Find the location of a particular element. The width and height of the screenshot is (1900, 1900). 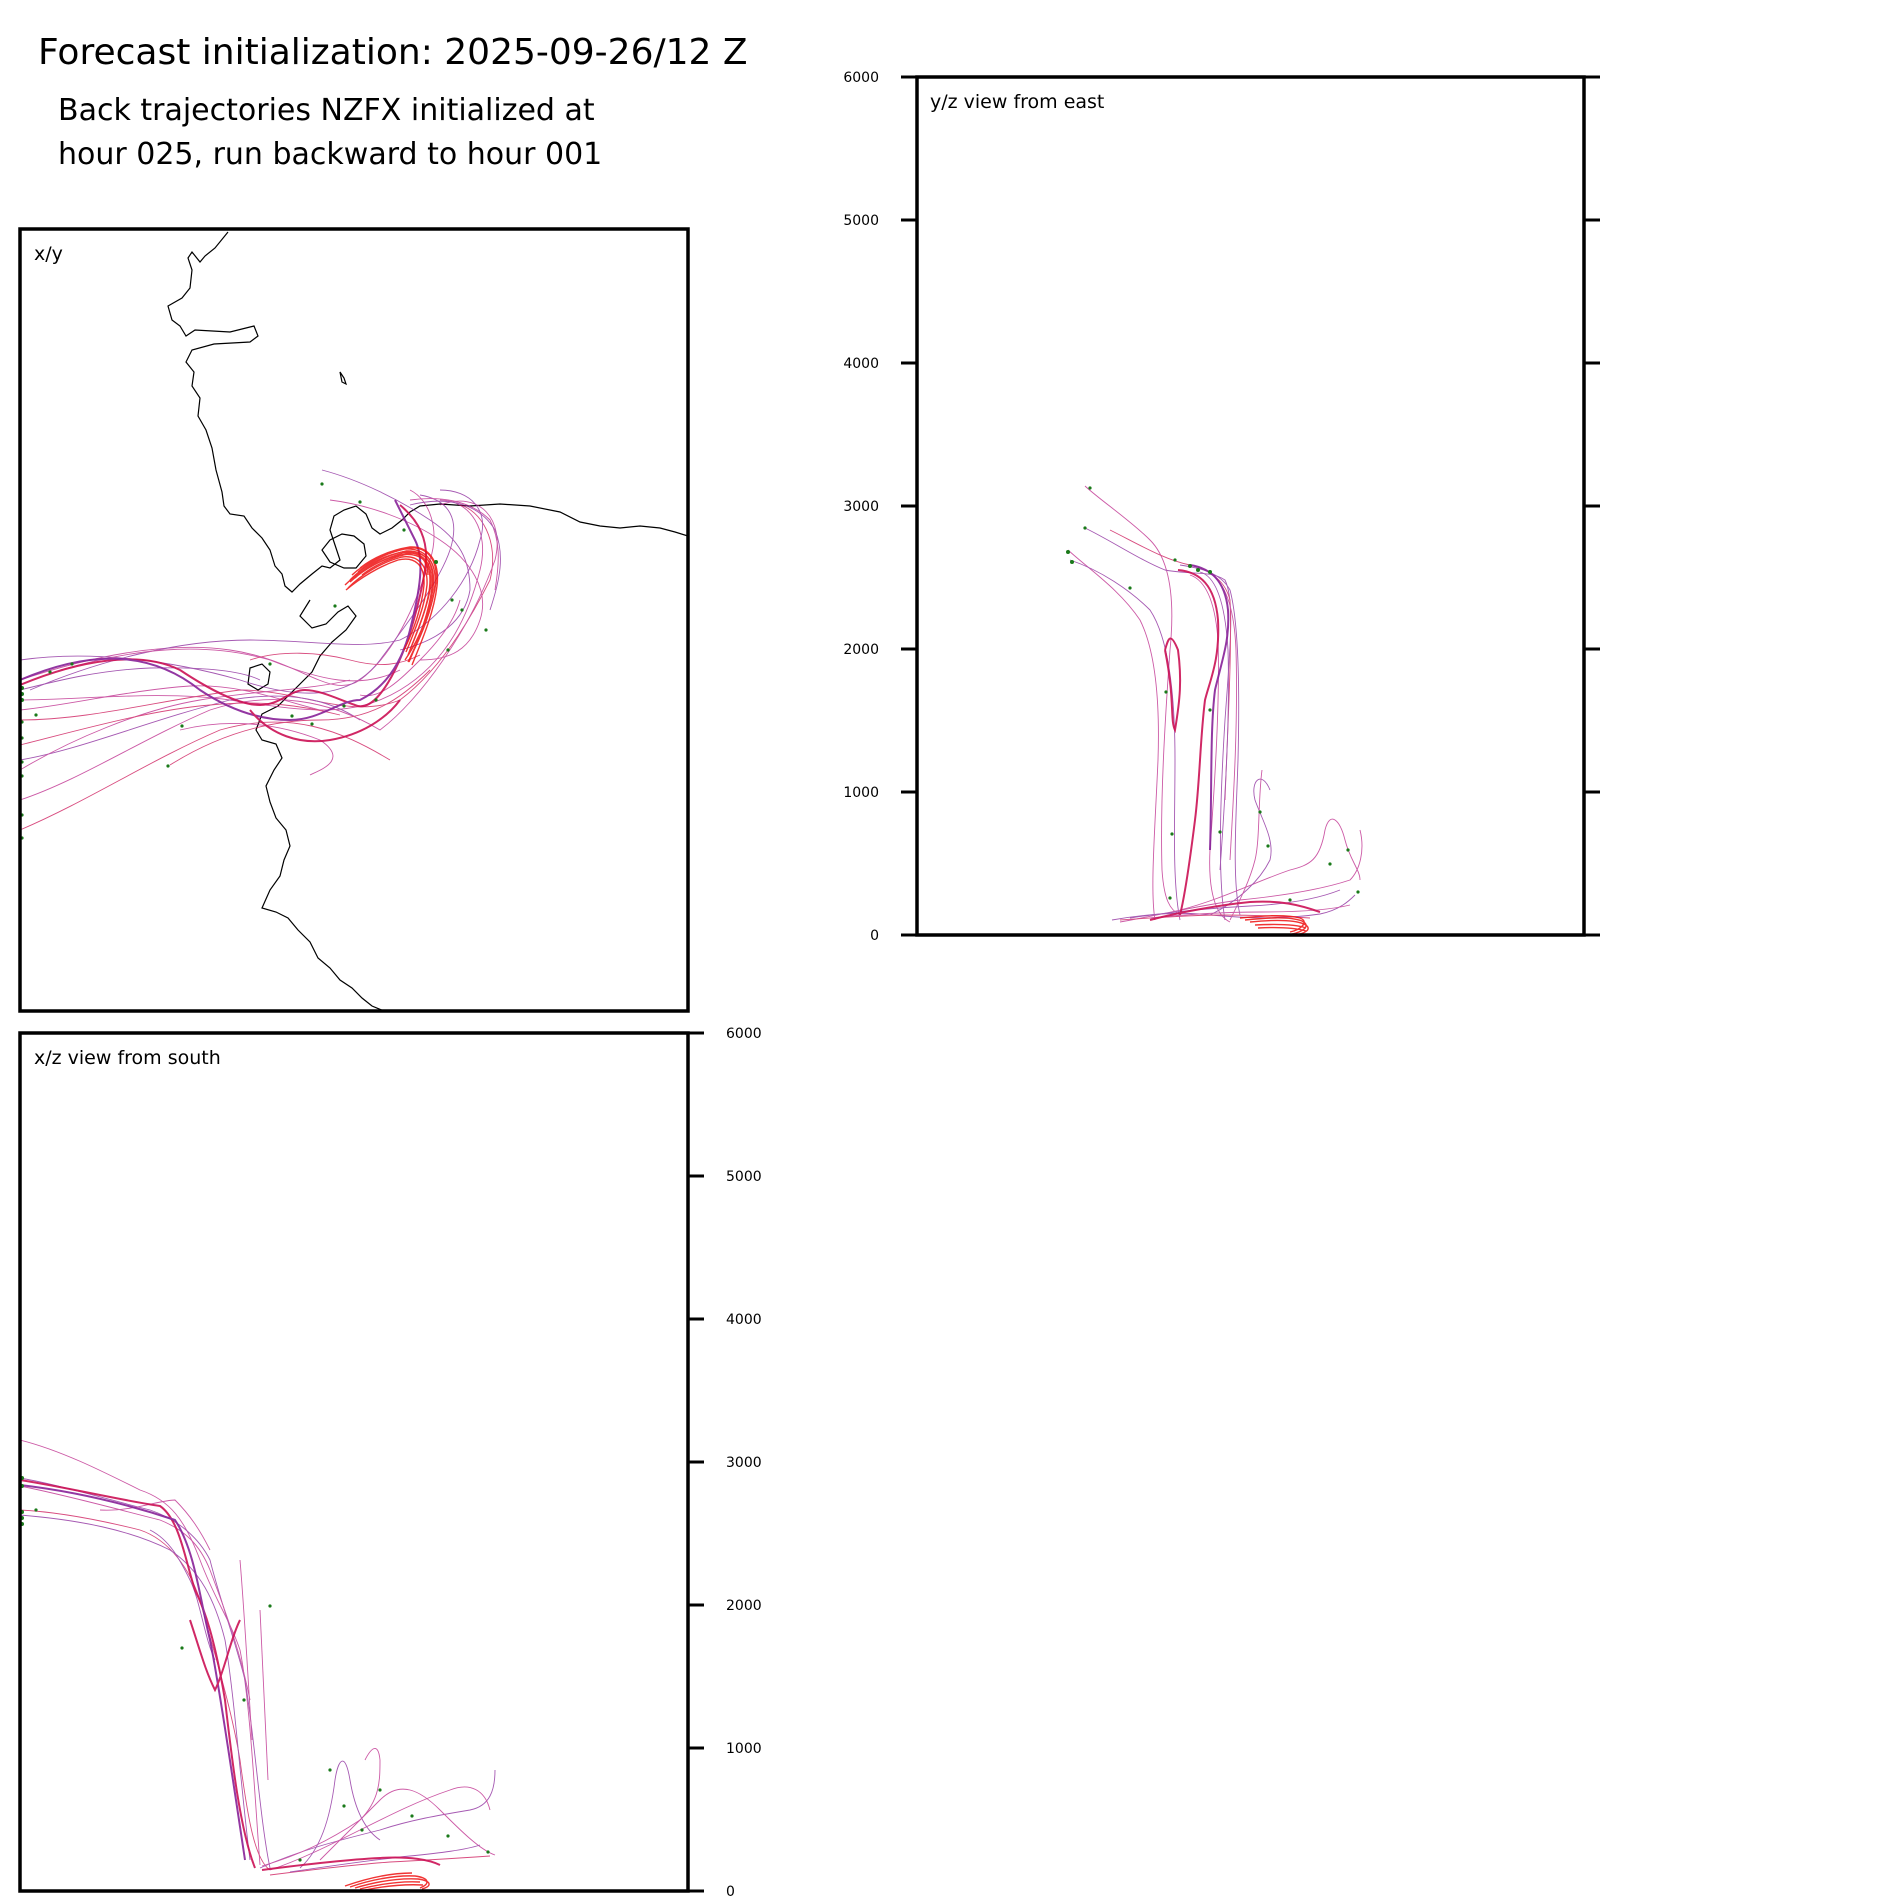

altitude-tick-label: 2000 is located at coordinates (744, 1606).